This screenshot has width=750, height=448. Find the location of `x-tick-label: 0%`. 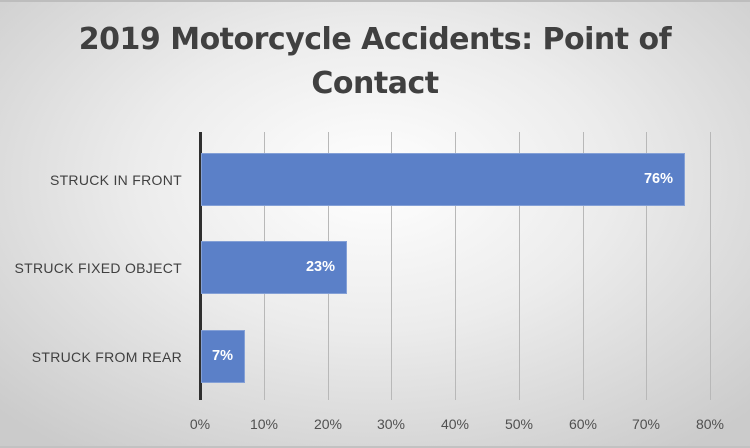

x-tick-label: 0% is located at coordinates (200, 424).